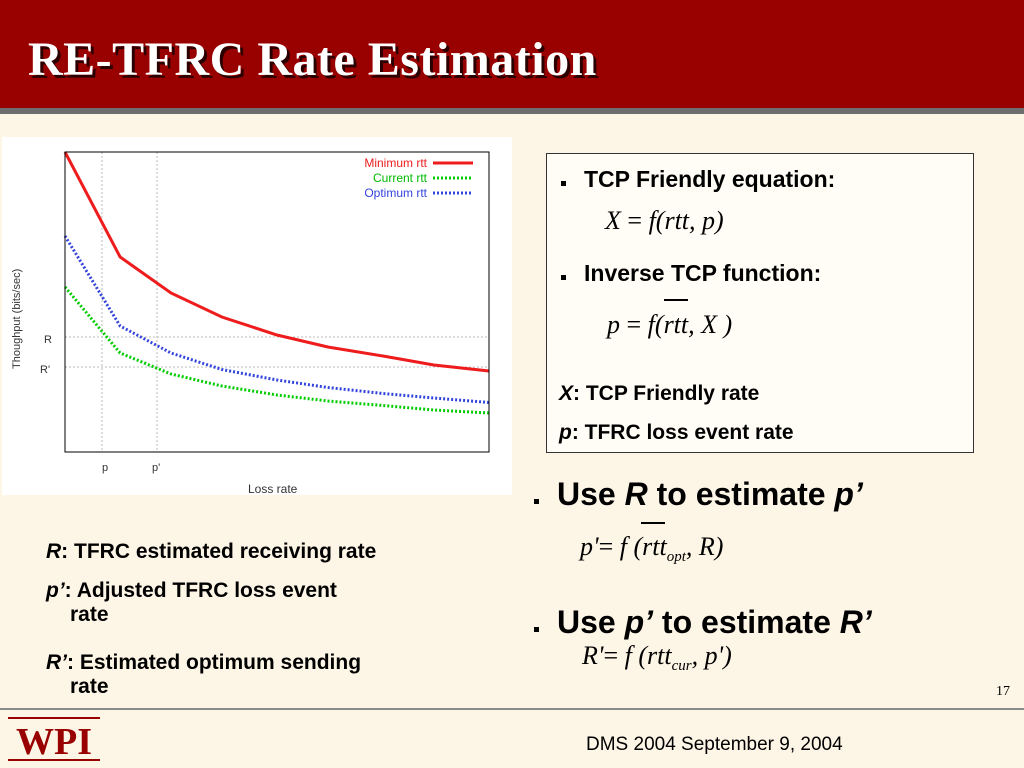  I want to click on eq3-overbar, so click(653, 523).